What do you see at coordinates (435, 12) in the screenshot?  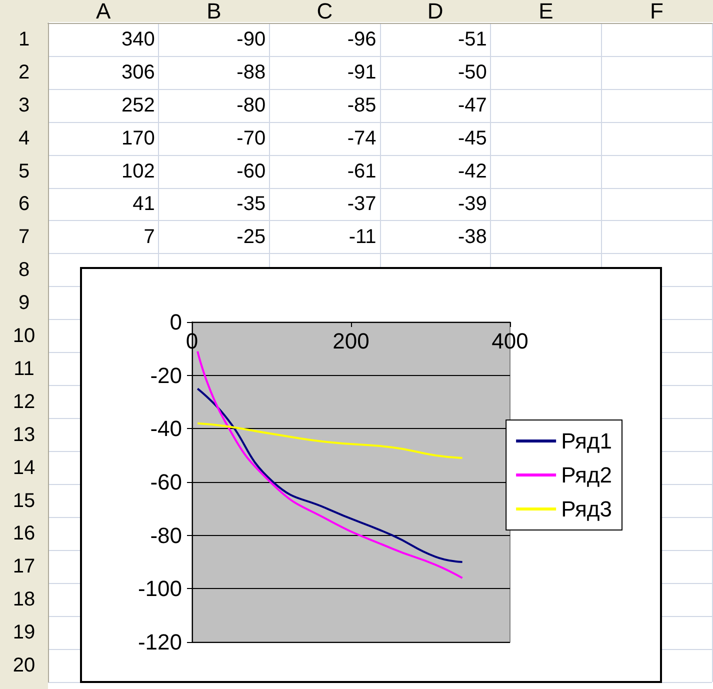 I see `x-tick-label: D` at bounding box center [435, 12].